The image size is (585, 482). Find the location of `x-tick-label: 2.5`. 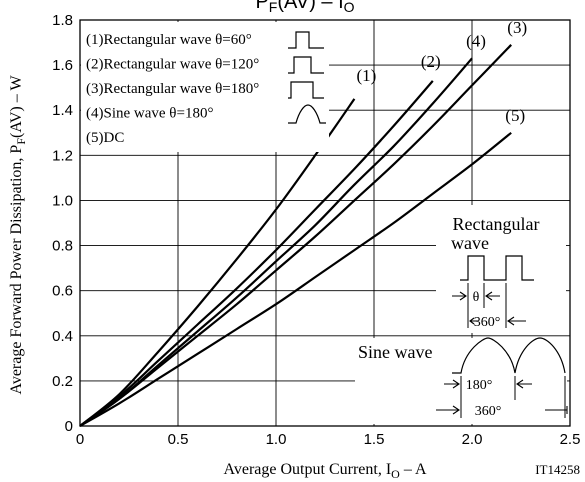

x-tick-label: 2.5 is located at coordinates (570, 439).